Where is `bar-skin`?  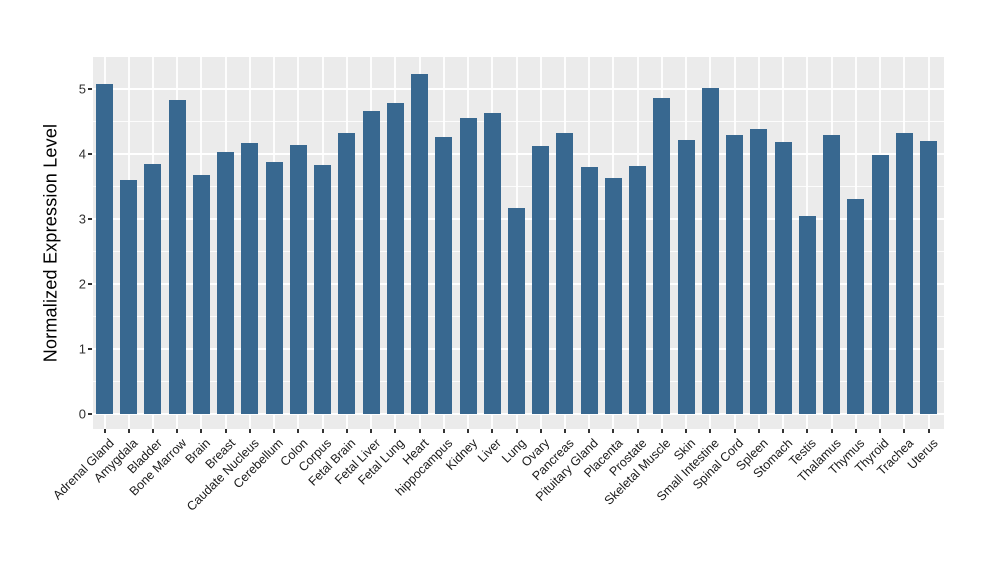 bar-skin is located at coordinates (686, 277).